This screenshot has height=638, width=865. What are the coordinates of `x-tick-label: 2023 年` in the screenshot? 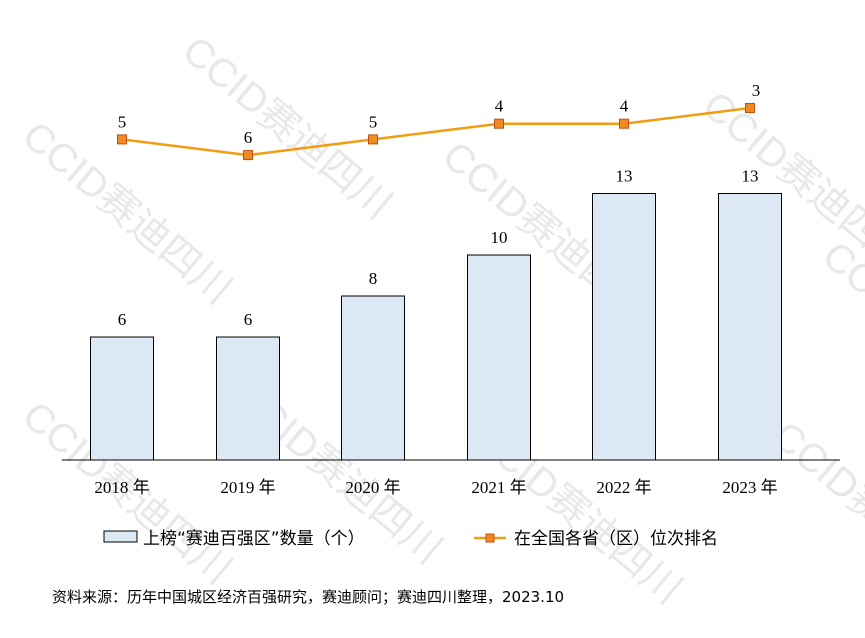 It's located at (749, 487).